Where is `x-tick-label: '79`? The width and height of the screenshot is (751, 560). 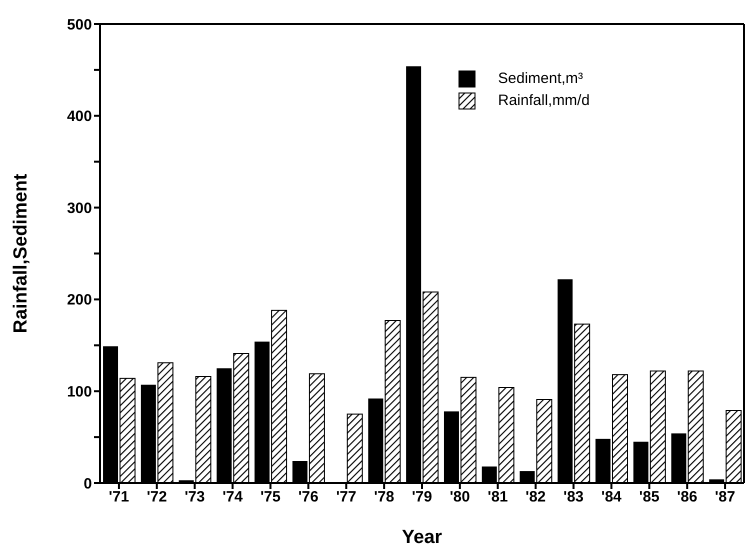 x-tick-label: '79 is located at coordinates (422, 497).